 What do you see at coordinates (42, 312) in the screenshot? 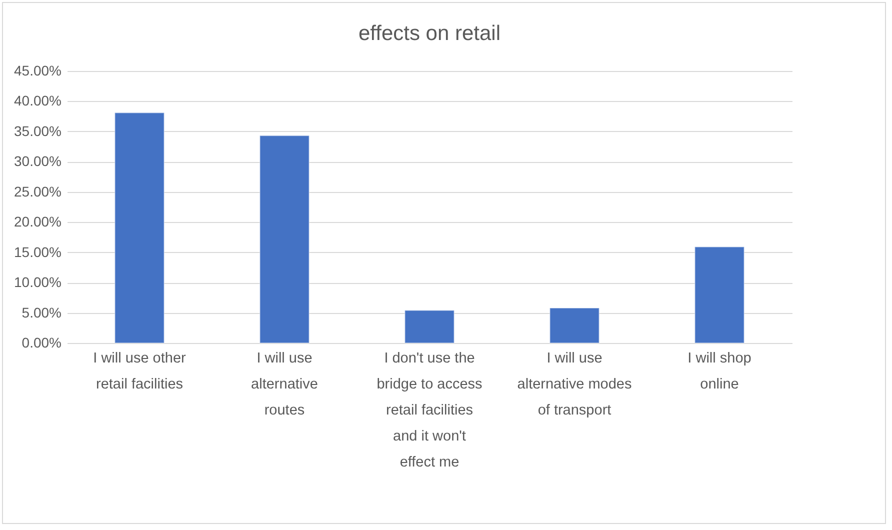
I see `y-tick-label: 5.00%` at bounding box center [42, 312].